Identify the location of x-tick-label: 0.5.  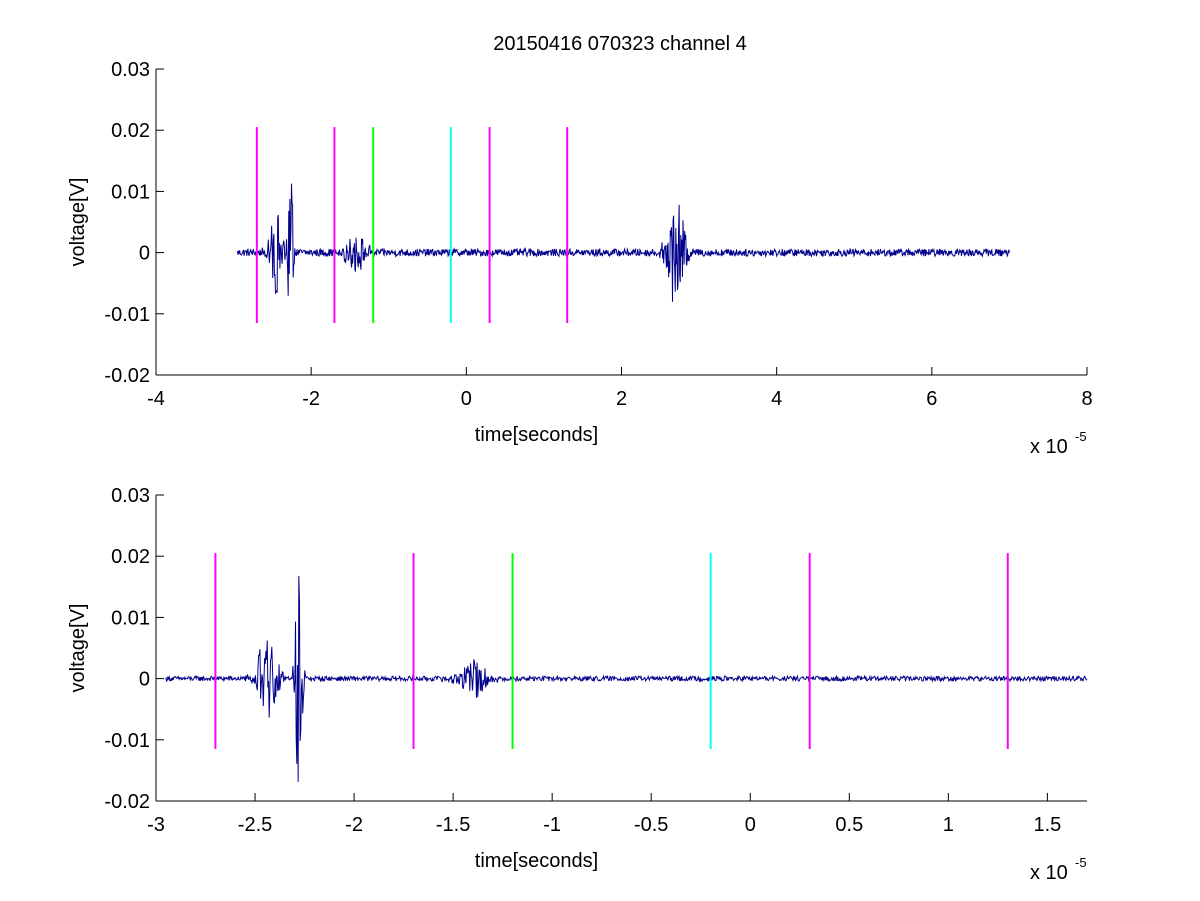
(849, 825).